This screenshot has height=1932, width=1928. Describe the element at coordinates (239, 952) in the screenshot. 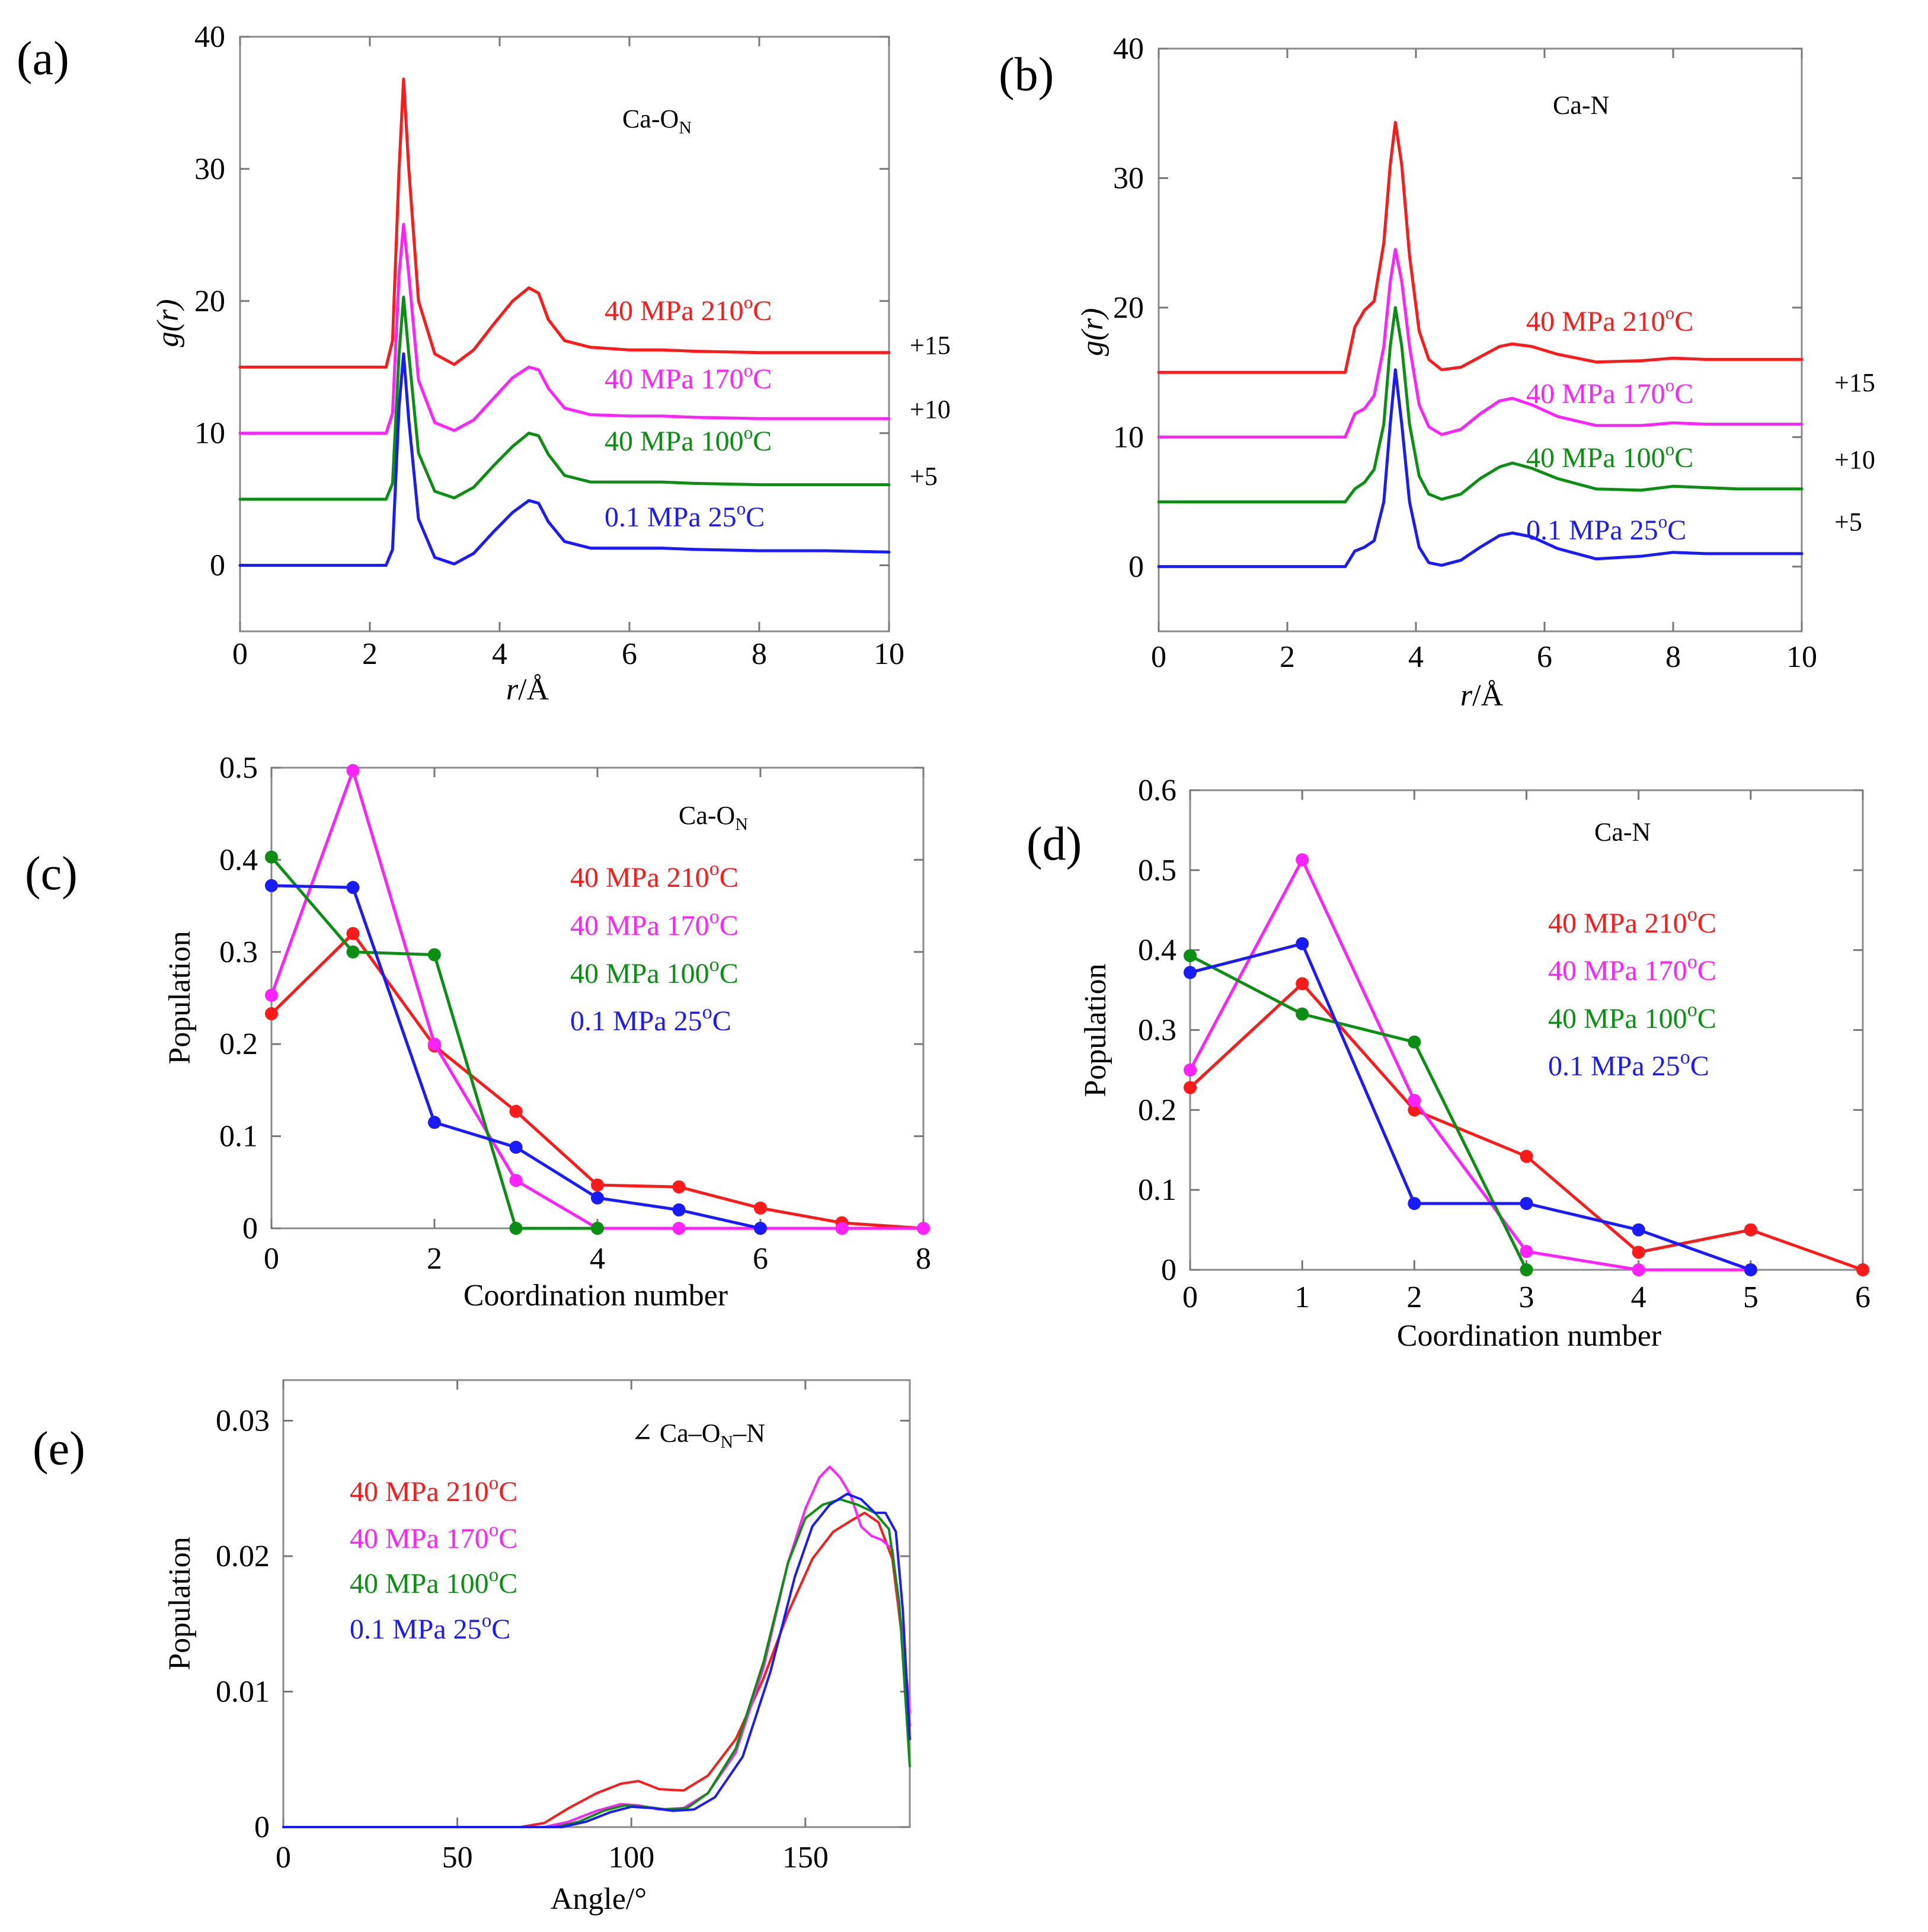

I see `y-tick-label: 0.3` at that location.